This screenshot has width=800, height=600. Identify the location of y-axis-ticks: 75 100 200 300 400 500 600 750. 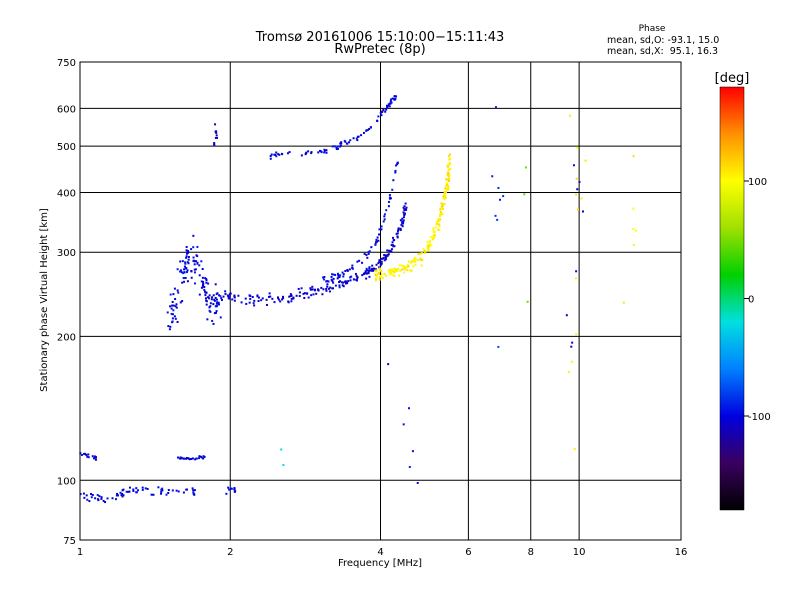
(66, 302).